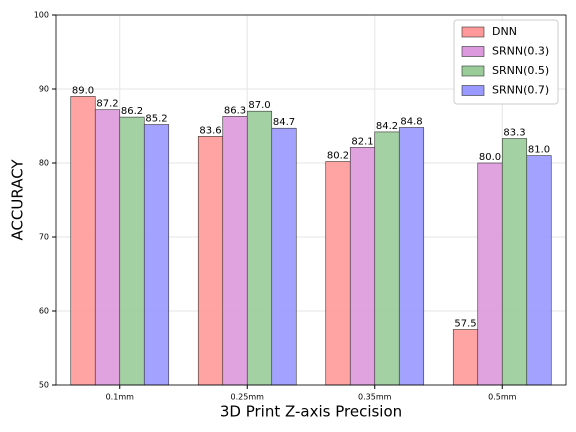 Image resolution: width=576 pixels, height=432 pixels. I want to click on value-label: 85.2, so click(156, 119).